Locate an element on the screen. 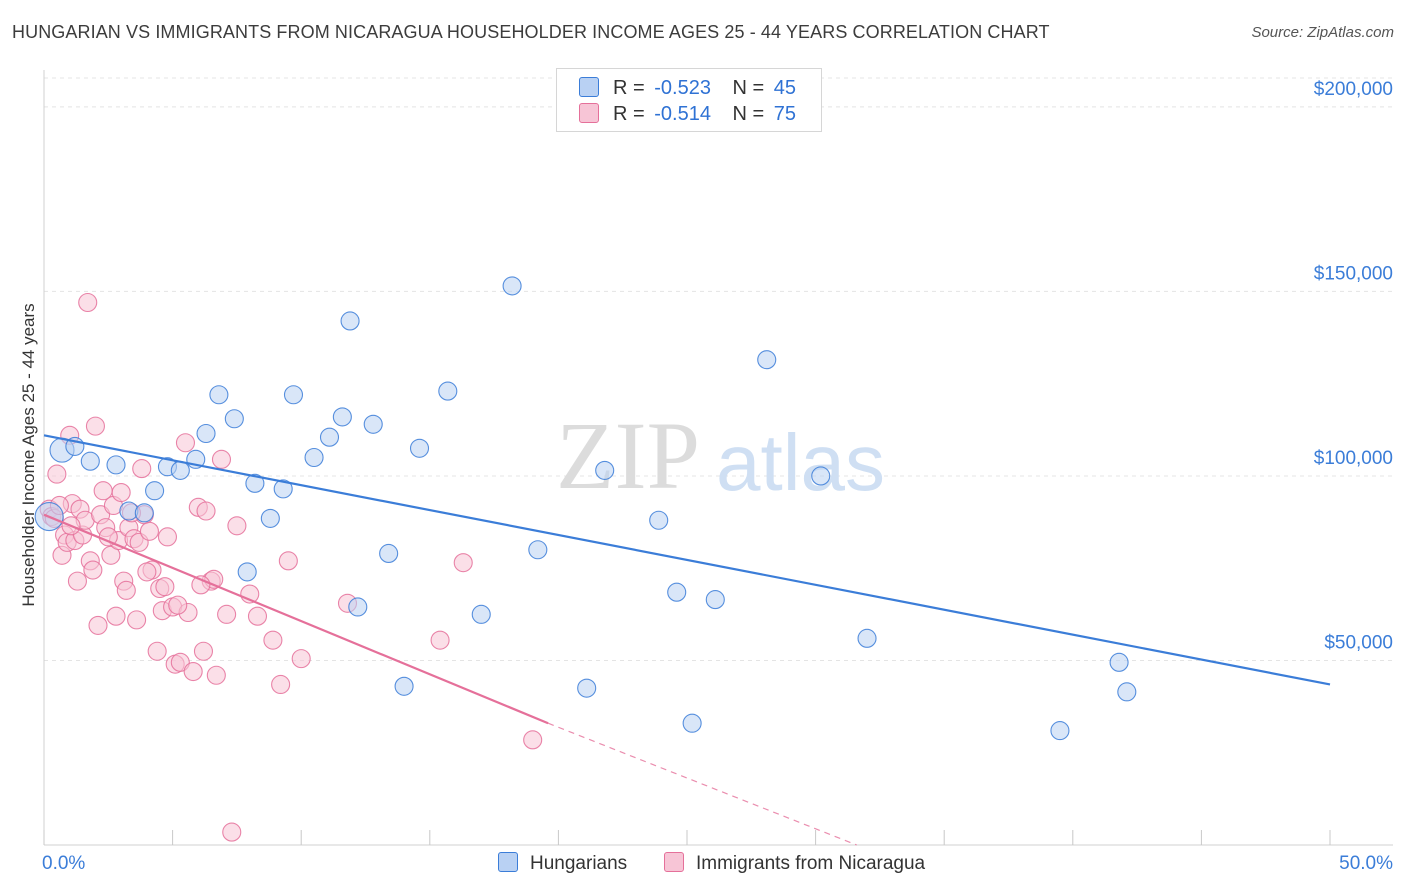  legend-row-hungarians: R = -0.523 N = 45 is located at coordinates (687, 88).